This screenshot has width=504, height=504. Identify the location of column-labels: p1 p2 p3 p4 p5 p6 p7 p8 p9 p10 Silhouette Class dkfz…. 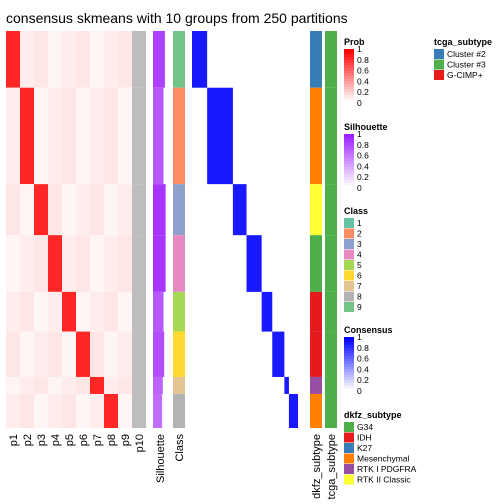
(173, 467).